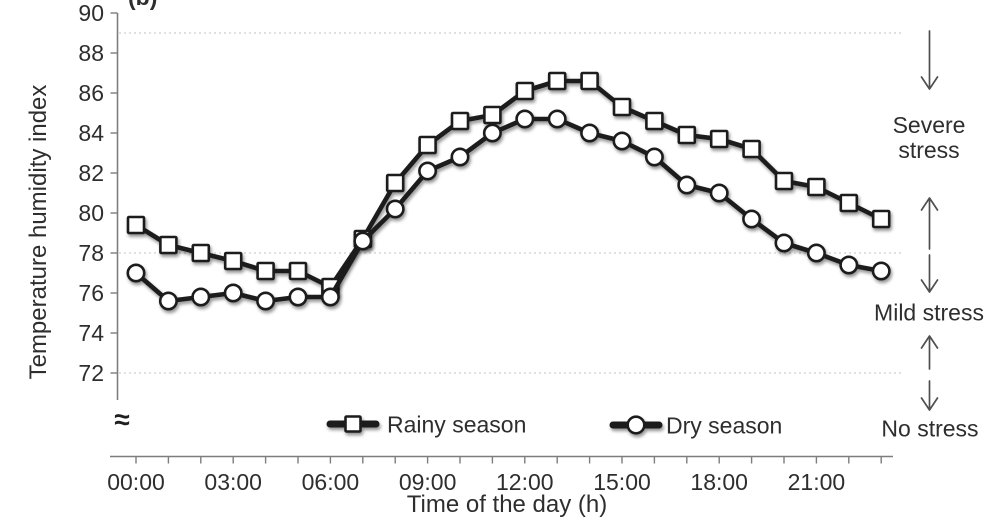  I want to click on y-tick-label: 80, so click(91, 213).